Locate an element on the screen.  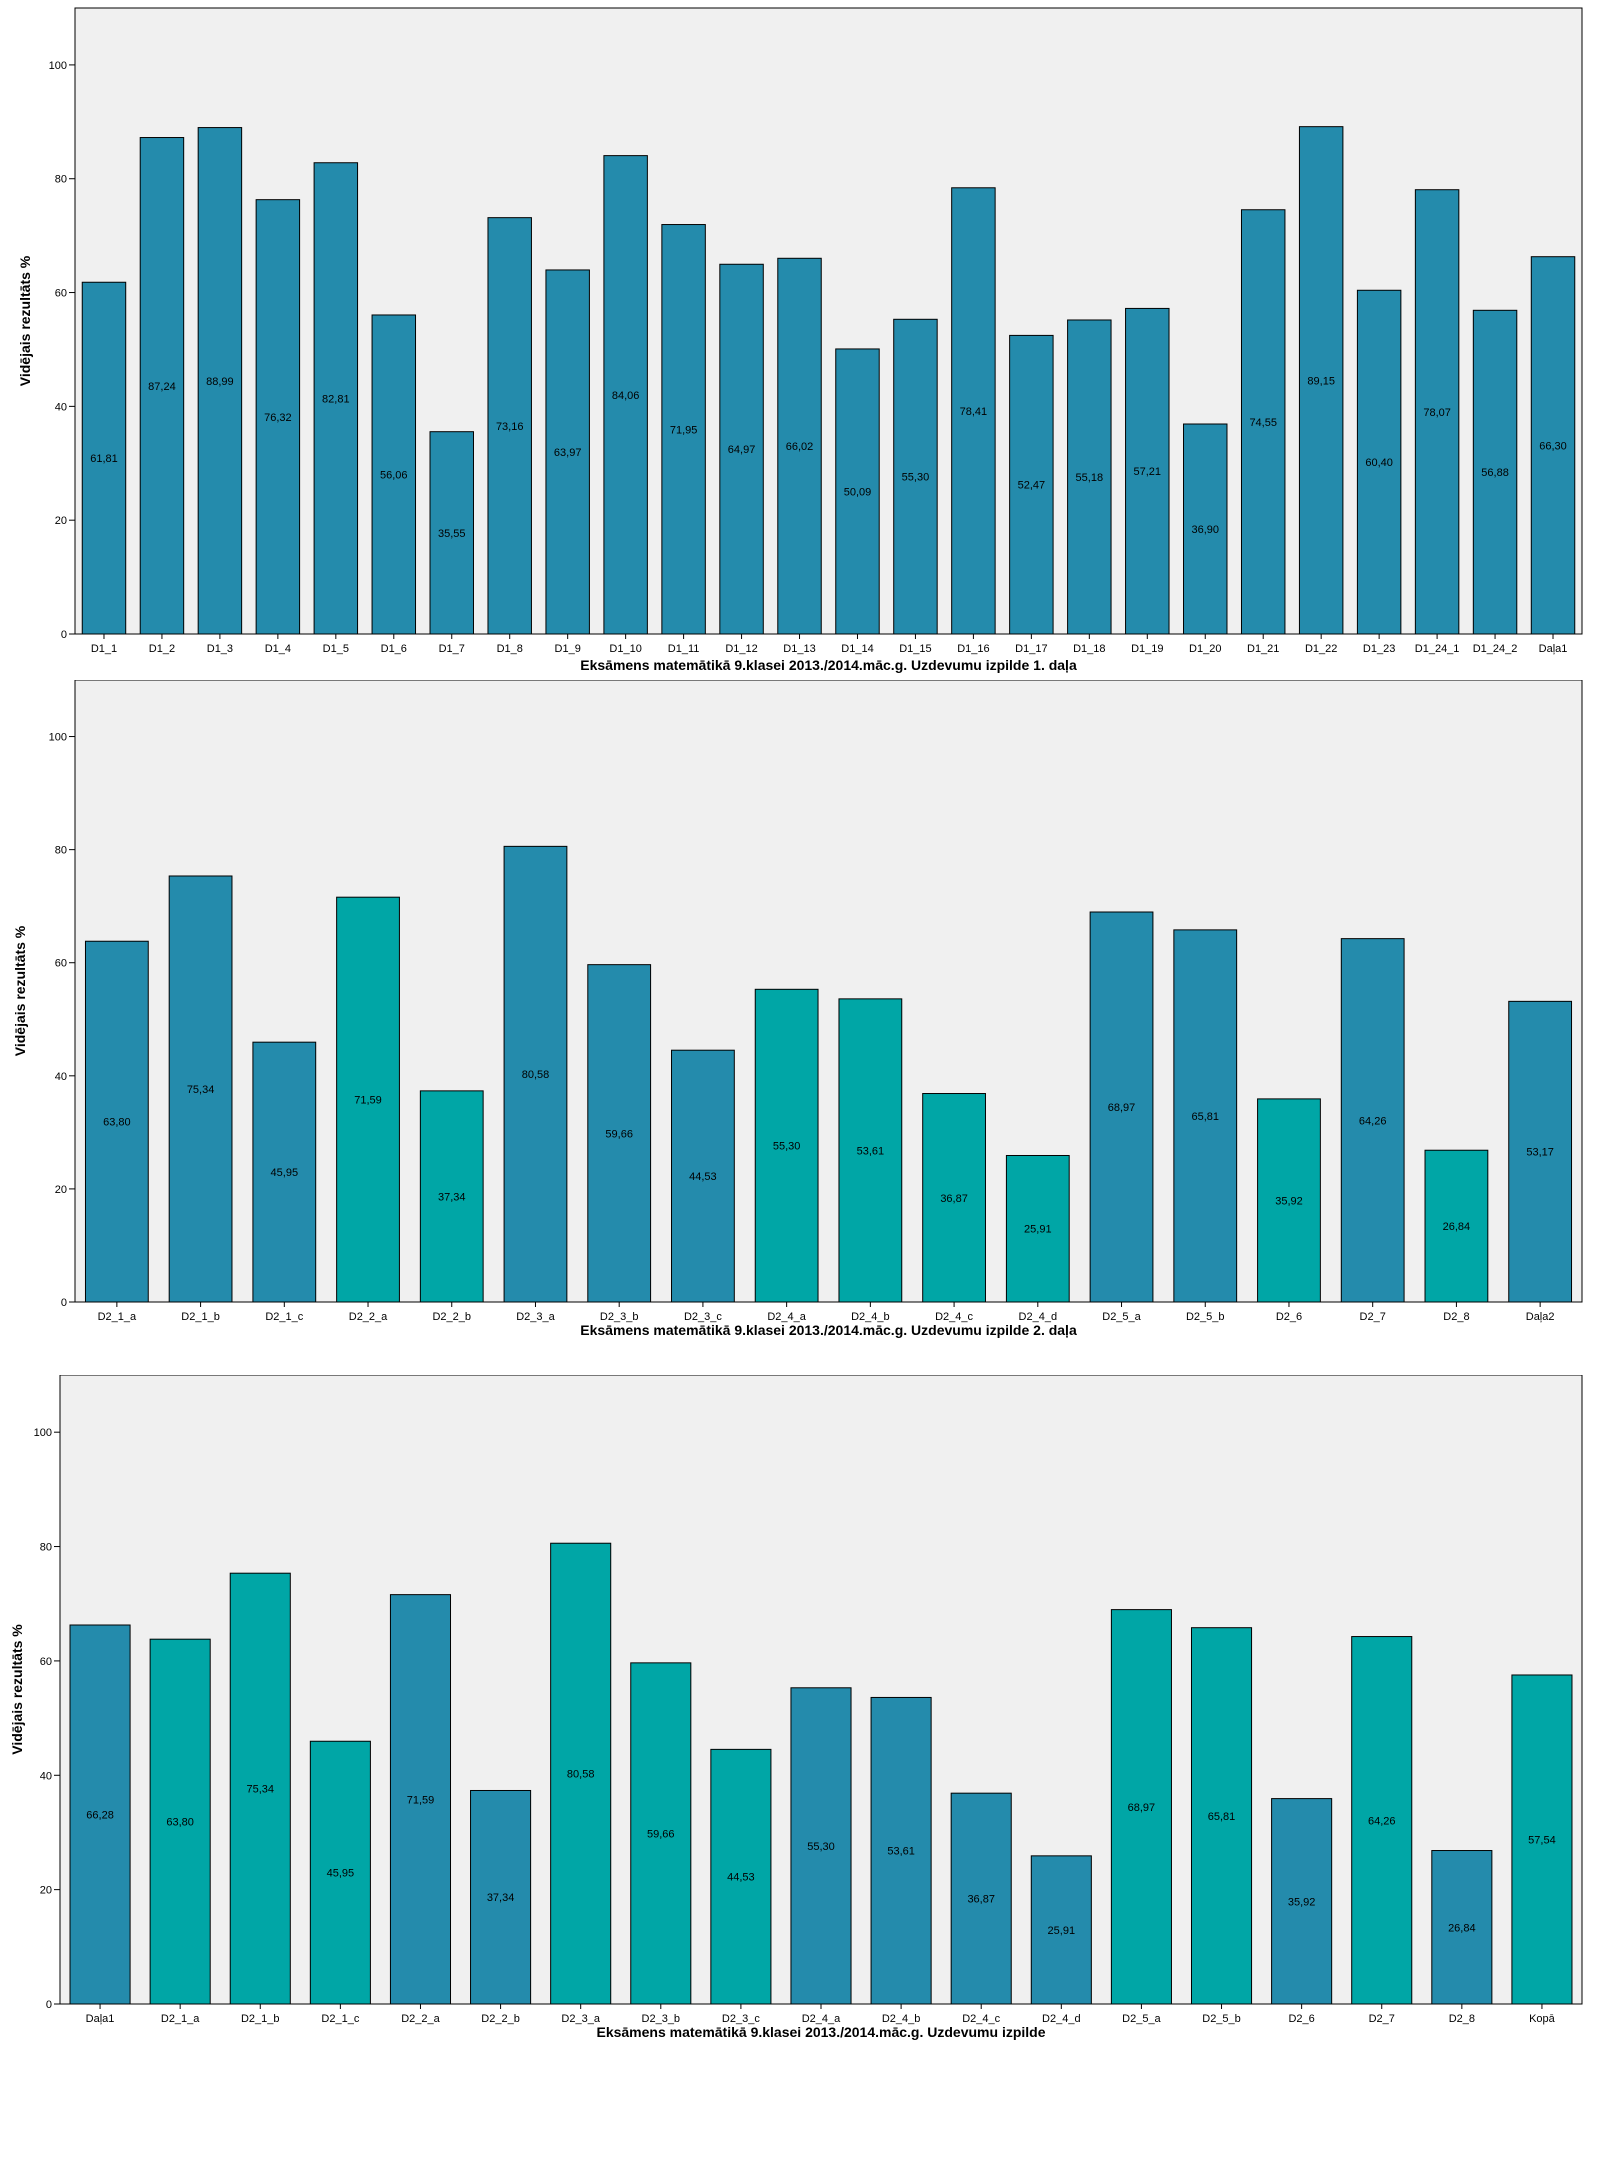
x-tick-label: D2_4_a is located at coordinates (786, 1317).